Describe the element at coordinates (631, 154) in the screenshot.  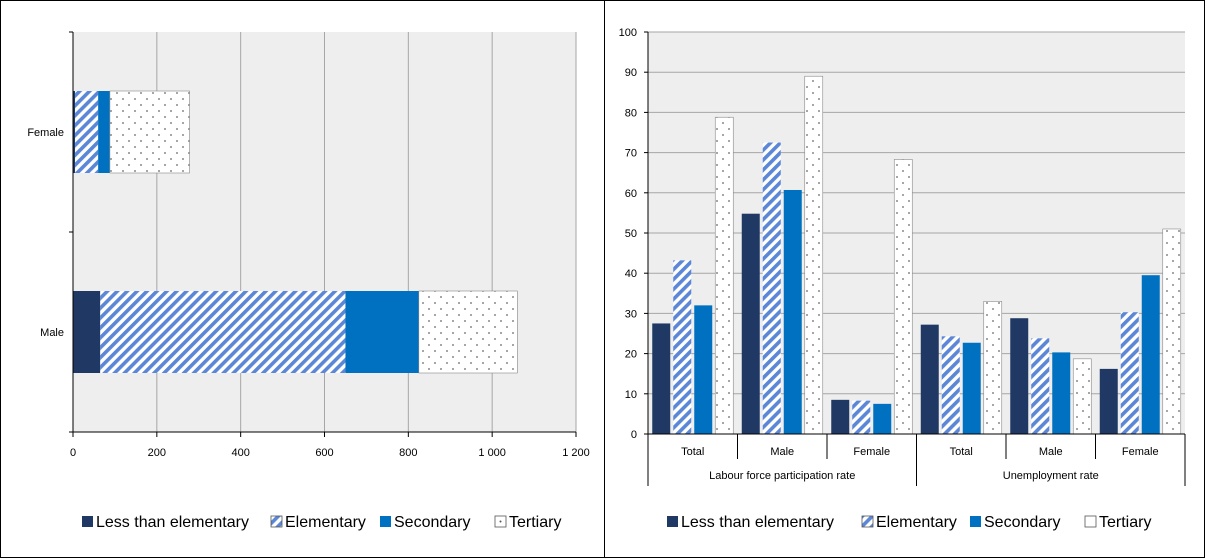
I see `right-y-tick-label: 70` at that location.